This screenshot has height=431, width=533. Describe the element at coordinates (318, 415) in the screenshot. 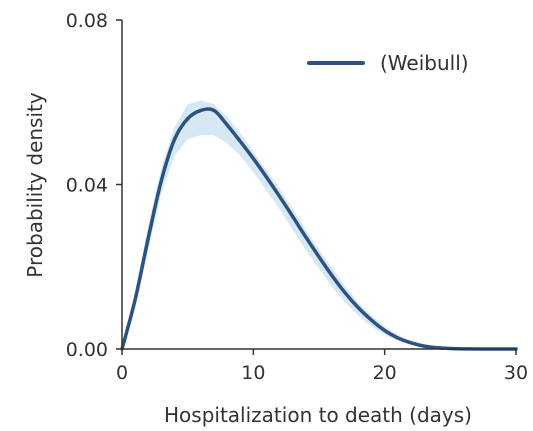

I see `x-axis-label: Hospitalization to death (days)` at that location.